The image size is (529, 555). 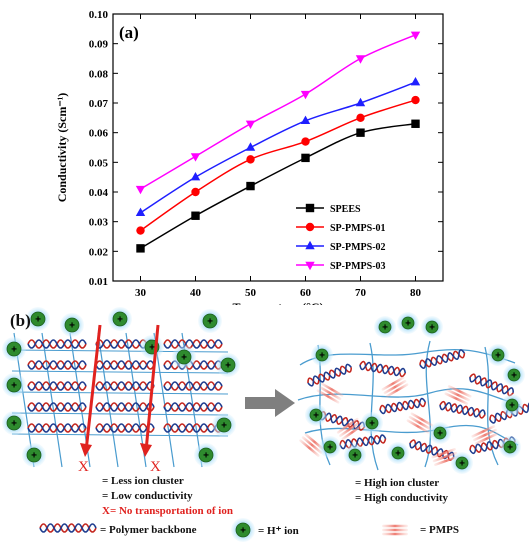 What do you see at coordinates (358, 247) in the screenshot?
I see `legend-label: SP-PMPS-02` at bounding box center [358, 247].